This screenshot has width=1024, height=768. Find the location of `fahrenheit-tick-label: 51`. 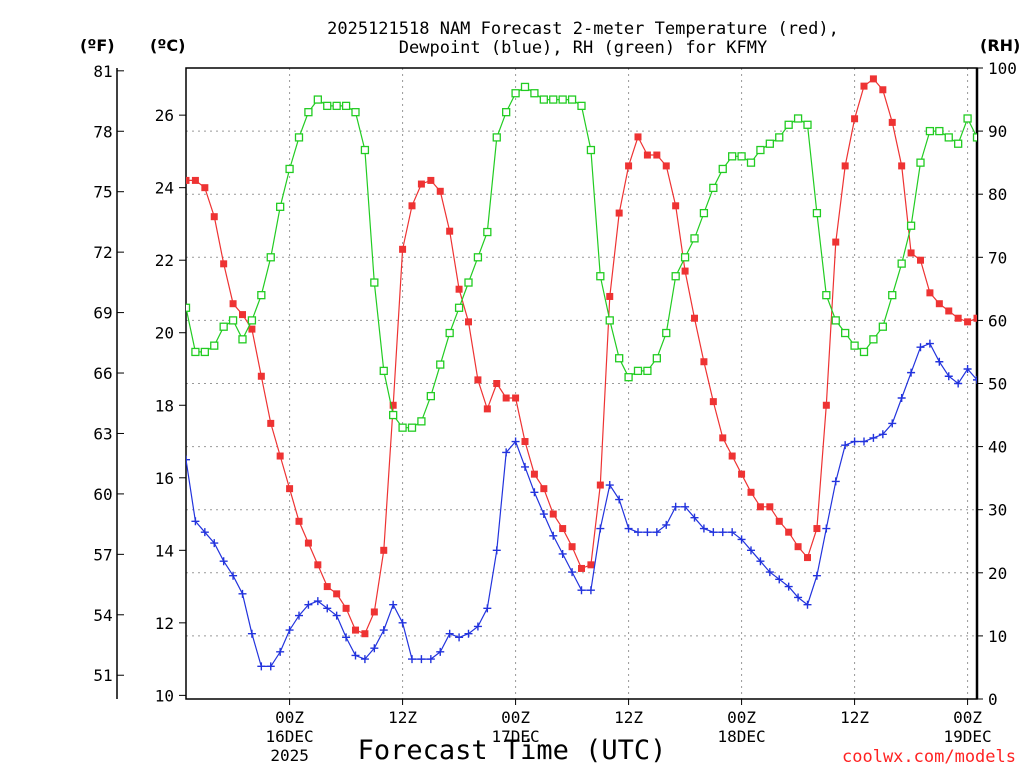

fahrenheit-tick-label: 51 is located at coordinates (102, 675).